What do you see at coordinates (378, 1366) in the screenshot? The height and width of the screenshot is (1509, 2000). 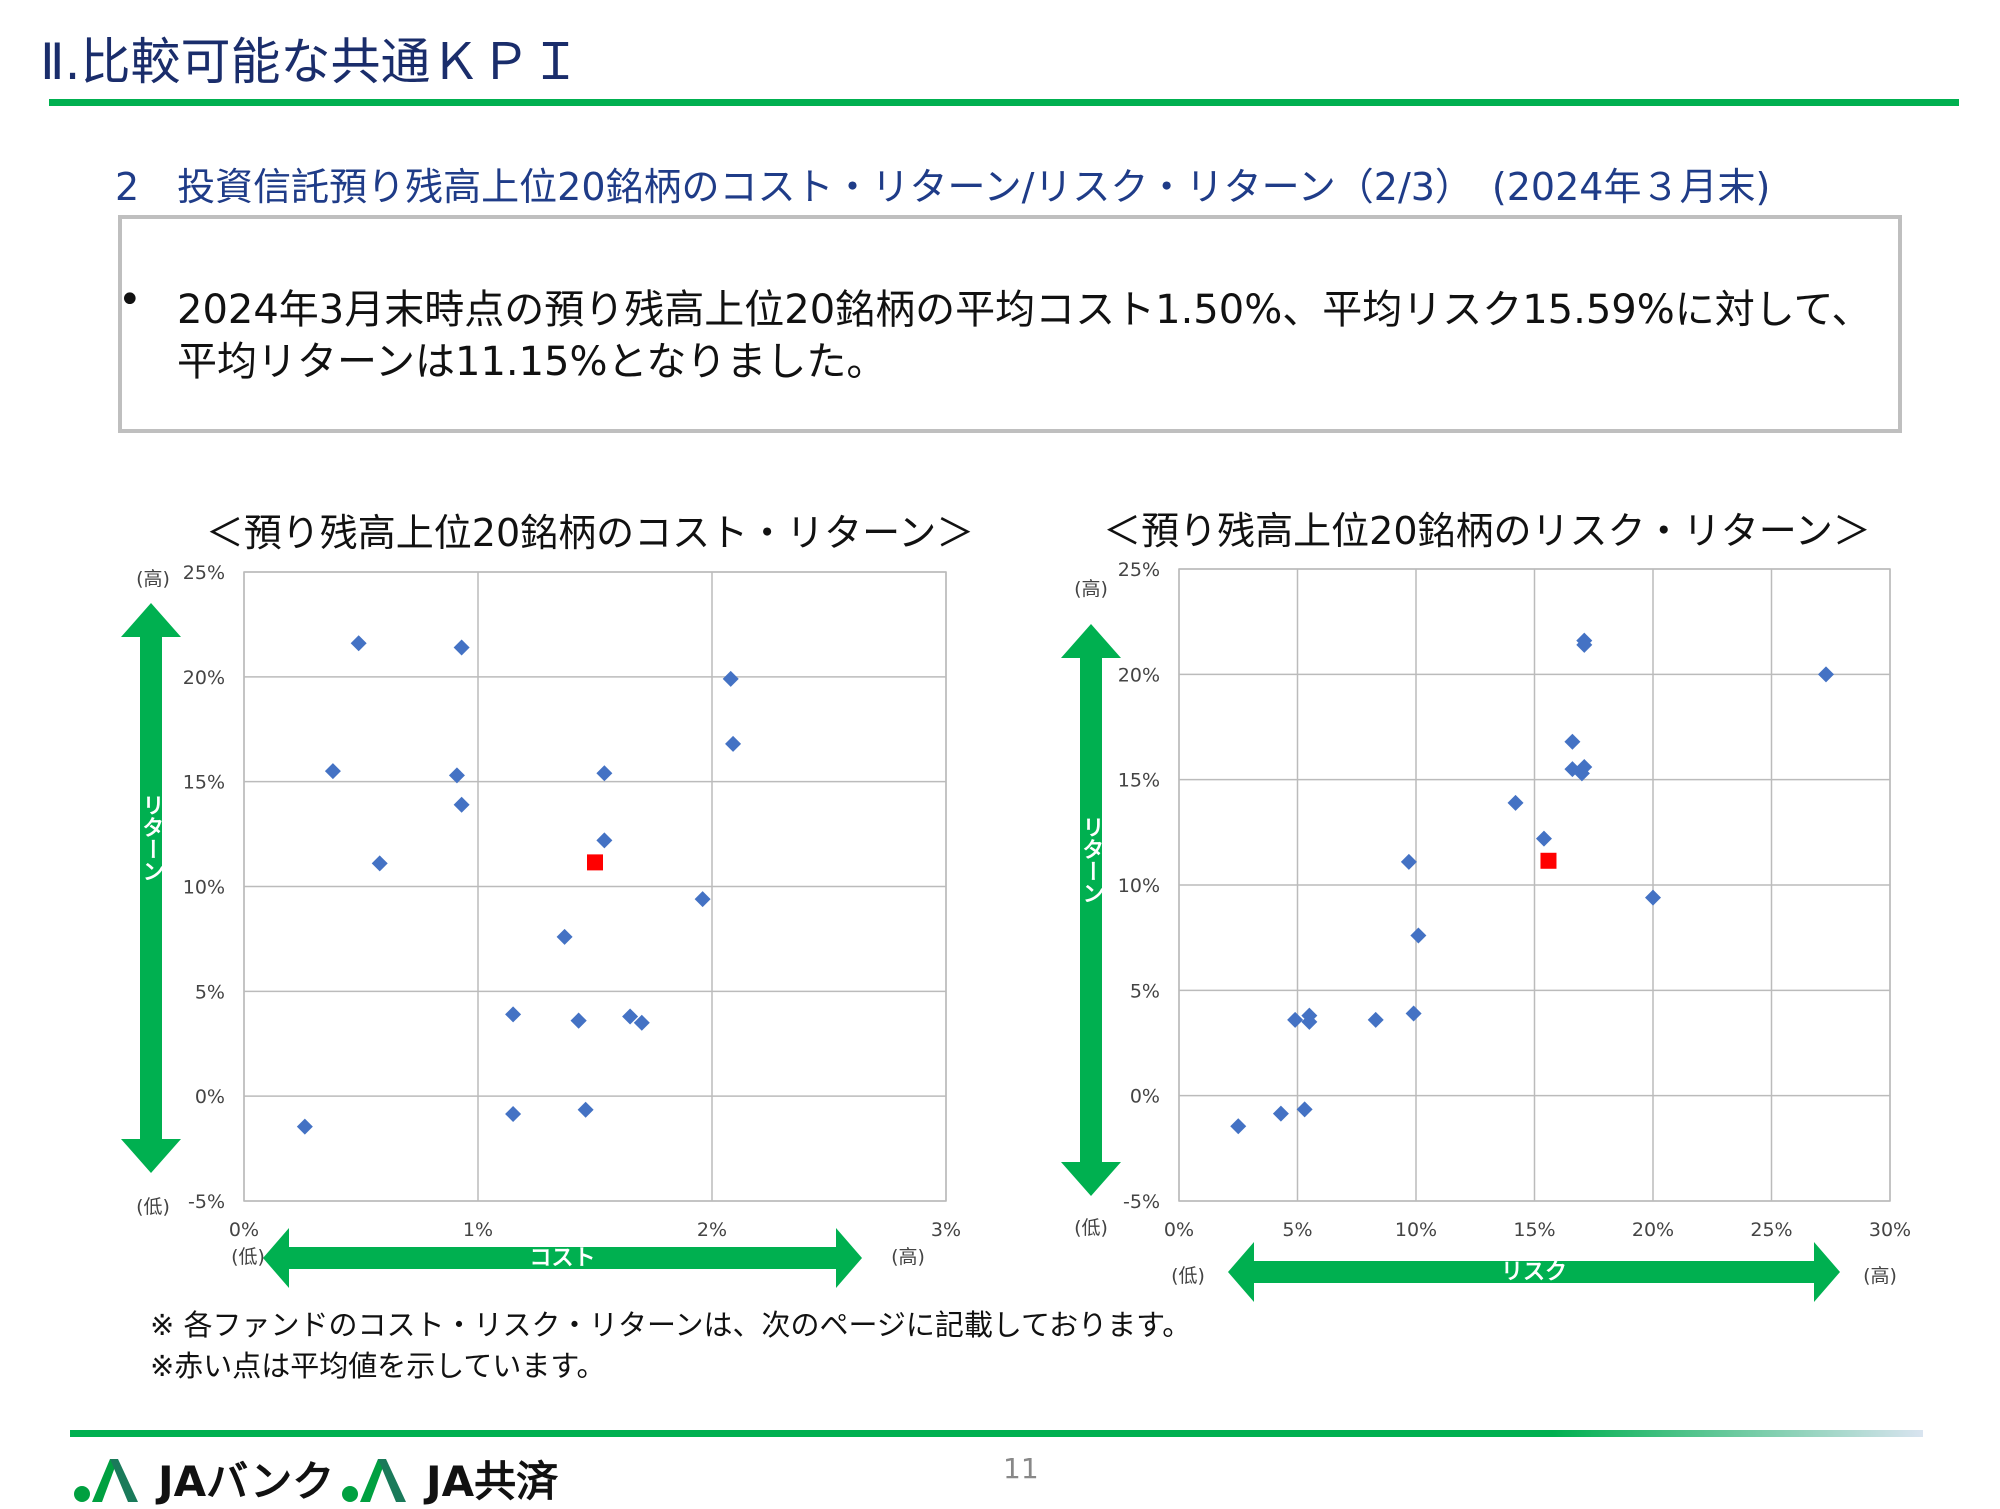 I see `note-2: ※赤い点は平均値を示しています。` at bounding box center [378, 1366].